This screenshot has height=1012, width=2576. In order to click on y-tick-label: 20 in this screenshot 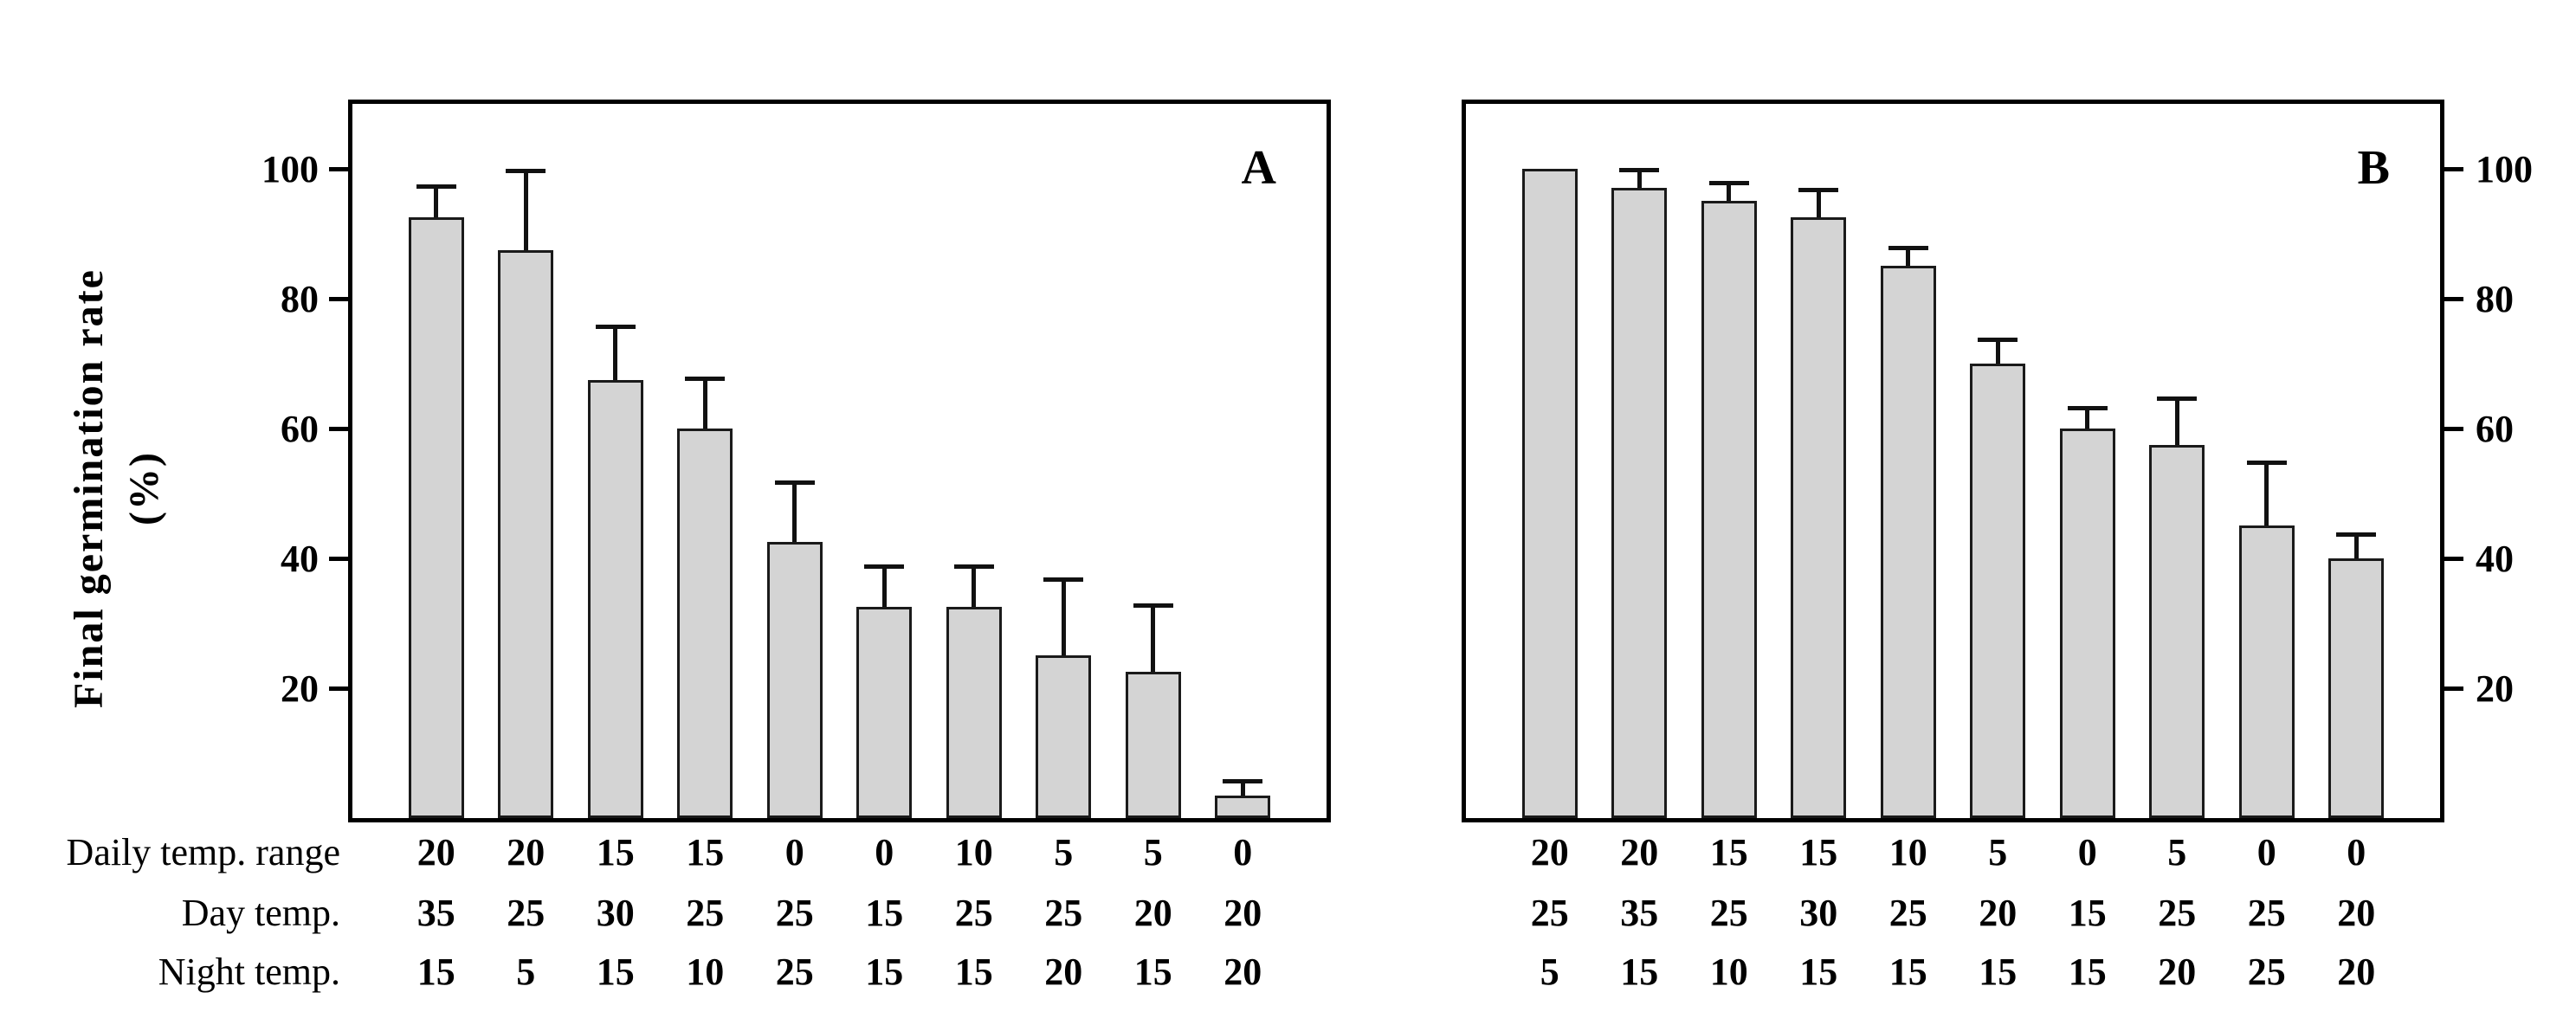, I will do `click(300, 689)`.